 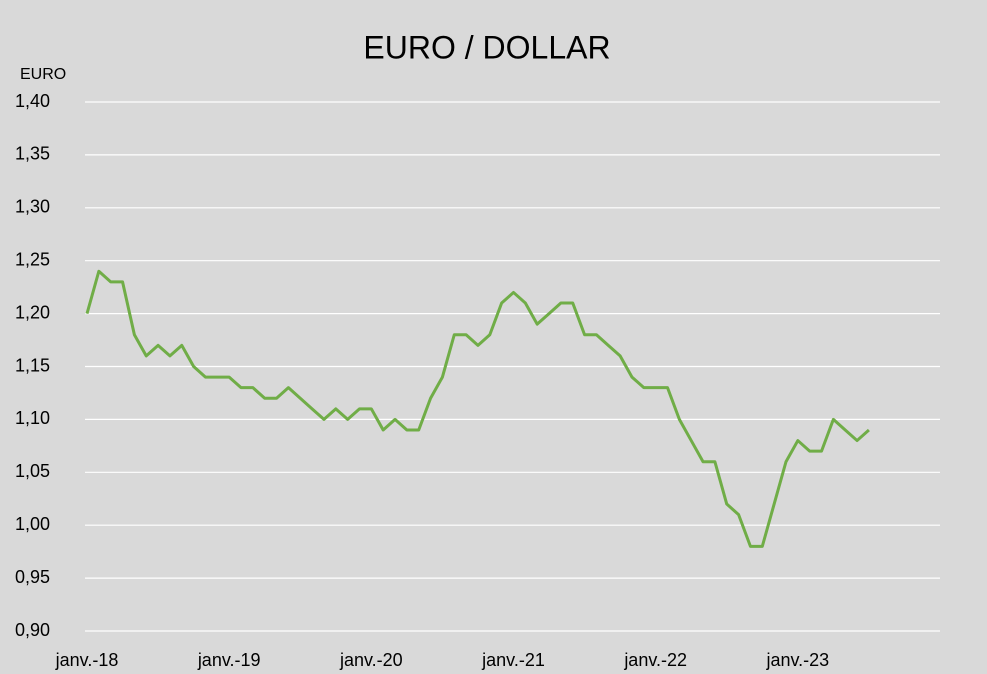 What do you see at coordinates (797, 660) in the screenshot?
I see `x-tick-label: janv.-23` at bounding box center [797, 660].